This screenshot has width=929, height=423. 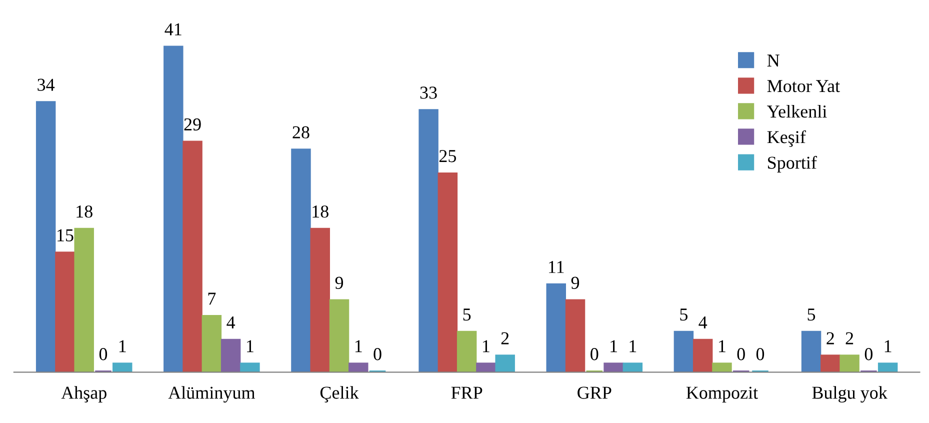 I want to click on x-tick-label: Alüminyum, so click(x=212, y=394).